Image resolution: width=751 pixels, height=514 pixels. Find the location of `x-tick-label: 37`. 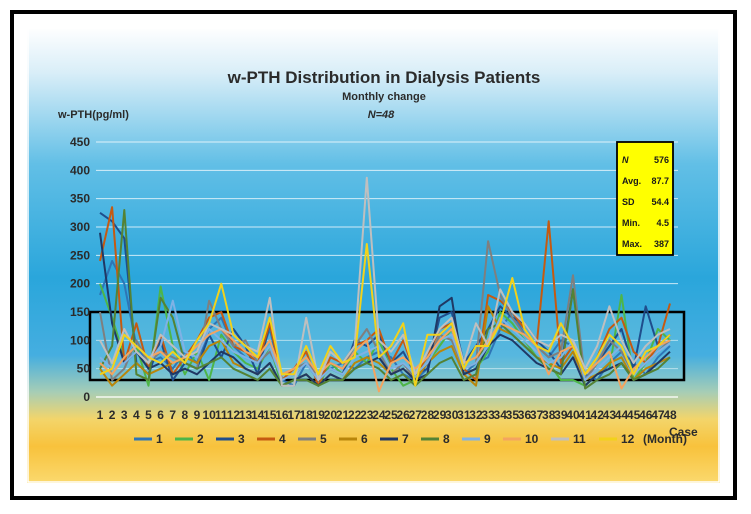

x-tick-label: 37 is located at coordinates (537, 415).